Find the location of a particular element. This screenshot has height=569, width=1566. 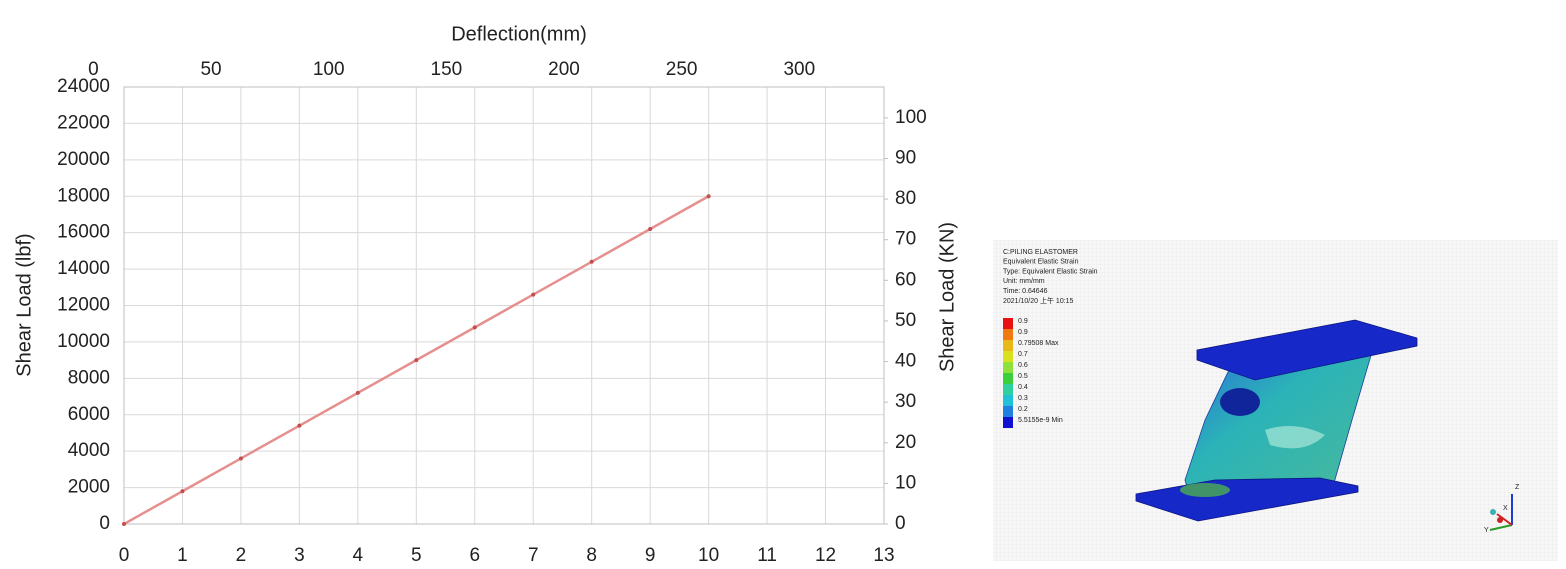

y-tick-label: 2000 is located at coordinates (89, 487).